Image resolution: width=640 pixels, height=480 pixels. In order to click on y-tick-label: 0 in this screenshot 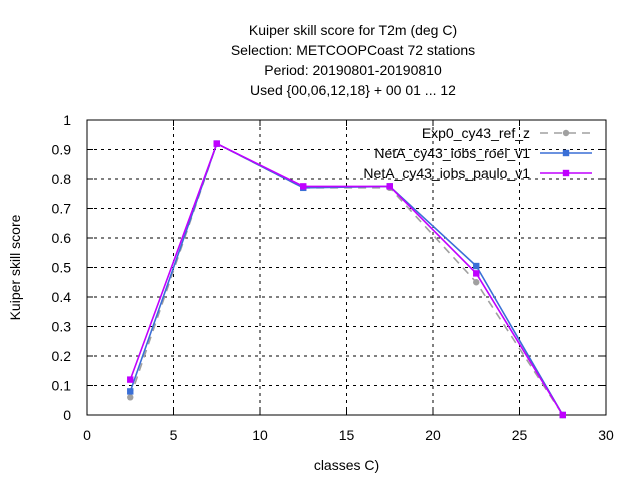, I will do `click(67, 415)`.